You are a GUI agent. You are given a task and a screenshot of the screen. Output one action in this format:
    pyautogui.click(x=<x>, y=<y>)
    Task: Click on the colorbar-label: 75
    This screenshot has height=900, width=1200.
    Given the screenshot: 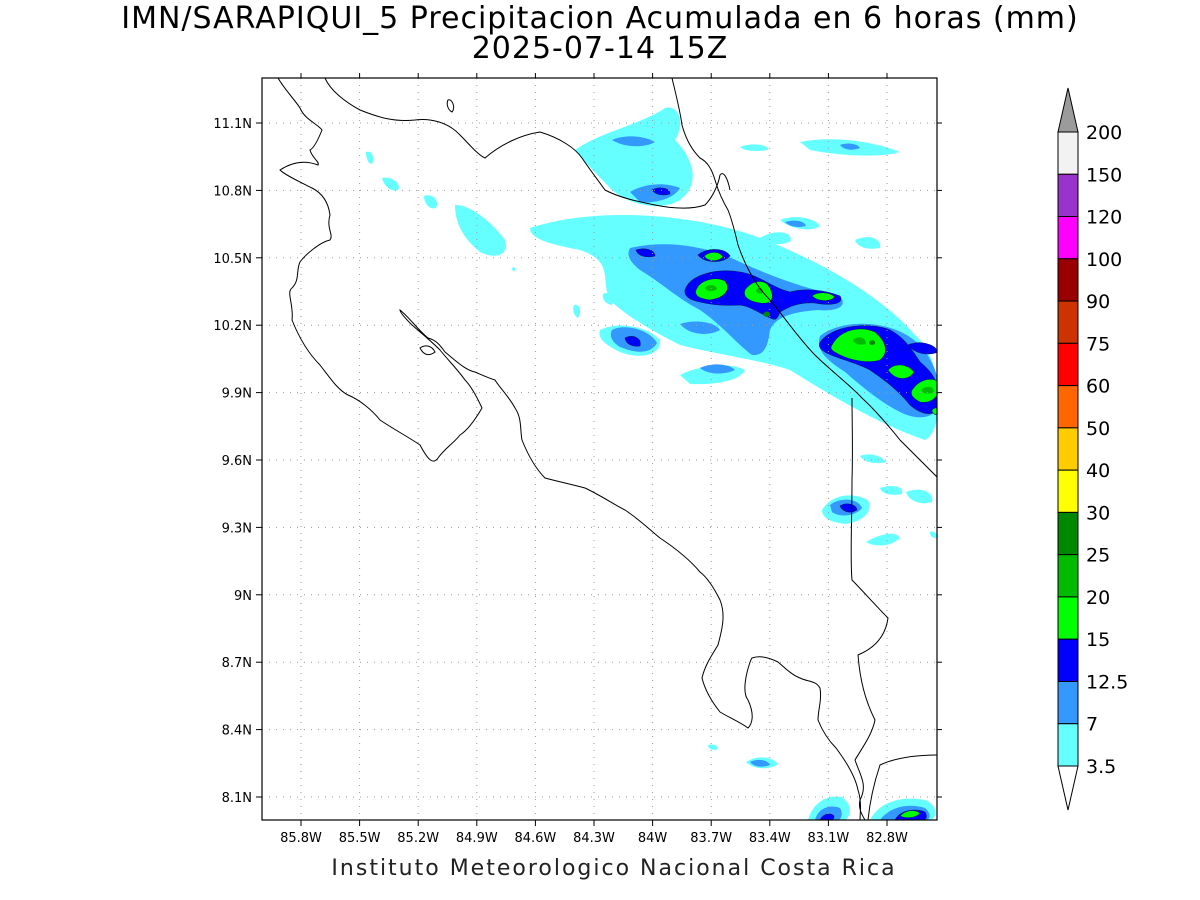 What is the action you would take?
    pyautogui.click(x=1098, y=344)
    